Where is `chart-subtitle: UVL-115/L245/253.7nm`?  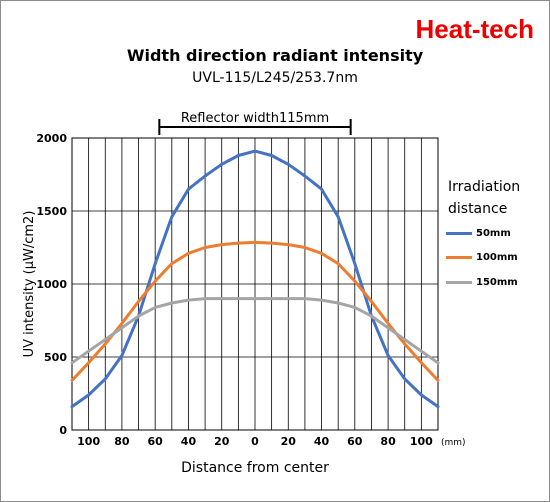 chart-subtitle: UVL-115/L245/253.7nm is located at coordinates (275, 78).